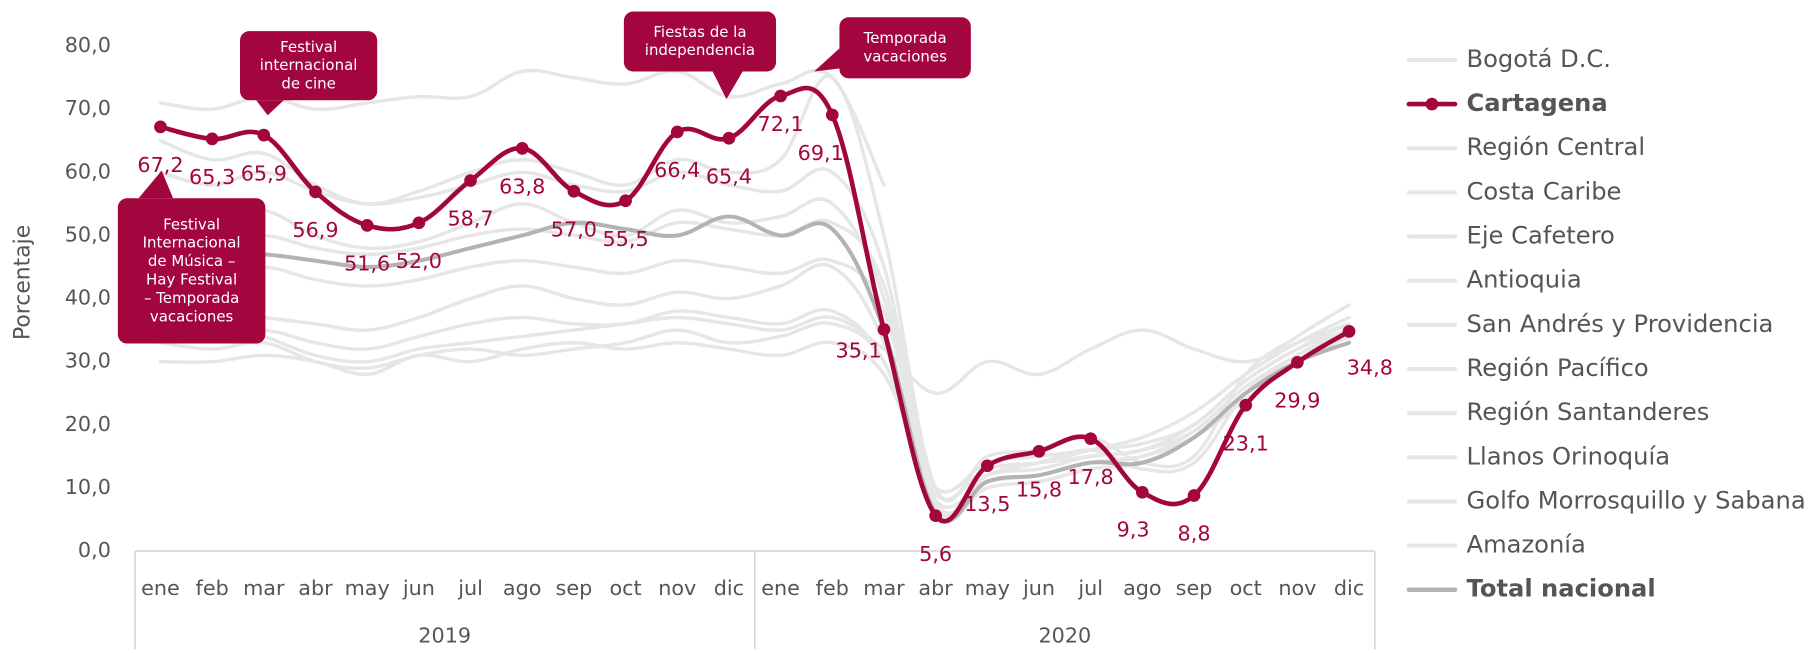 The image size is (1808, 653). Describe the element at coordinates (88, 361) in the screenshot. I see `y-tick-label: 30,0` at that location.